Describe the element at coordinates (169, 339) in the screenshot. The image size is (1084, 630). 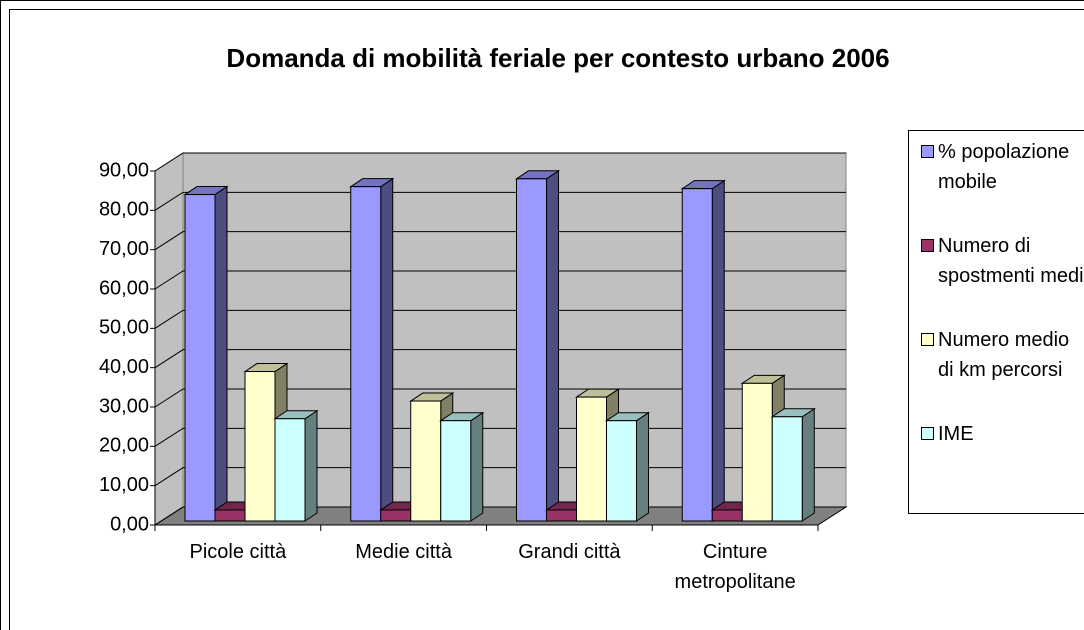
I see `side-wall` at that location.